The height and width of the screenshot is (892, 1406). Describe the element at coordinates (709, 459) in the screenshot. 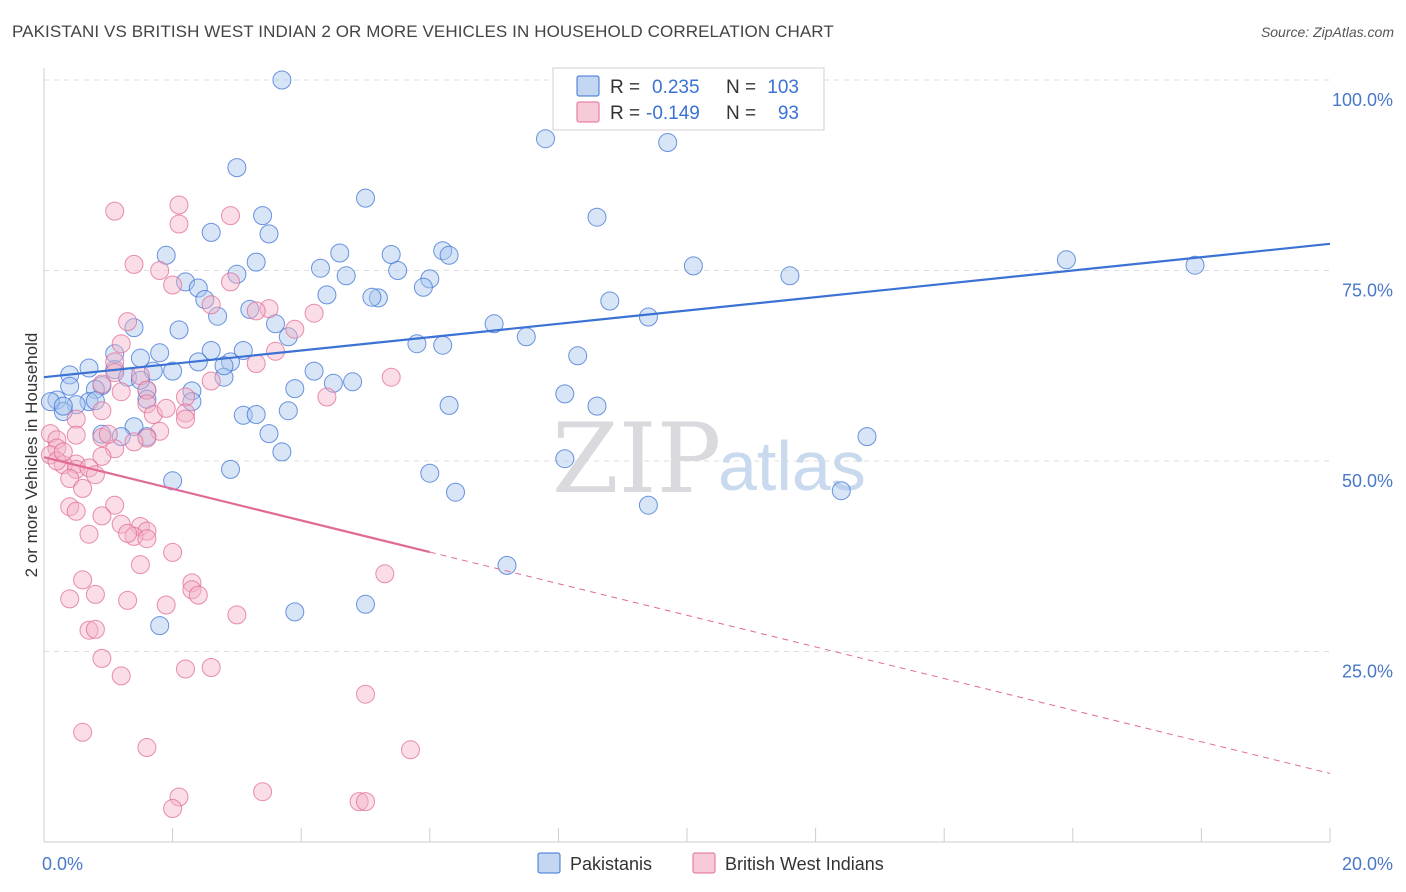

I see `watermark: ZIP atlas` at that location.